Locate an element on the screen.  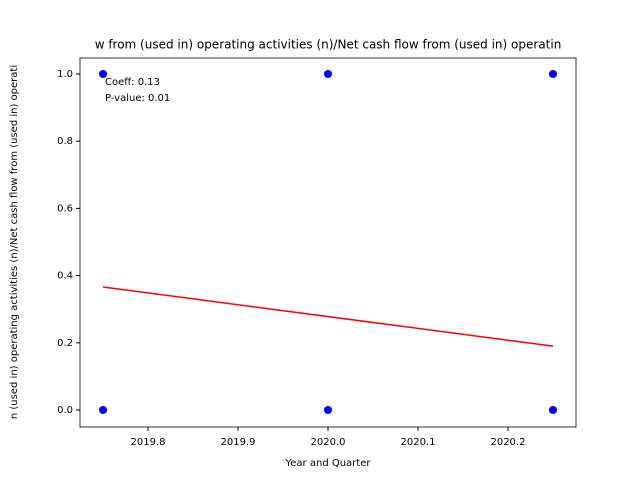
y-tick-label: 0.4 is located at coordinates (65, 276).